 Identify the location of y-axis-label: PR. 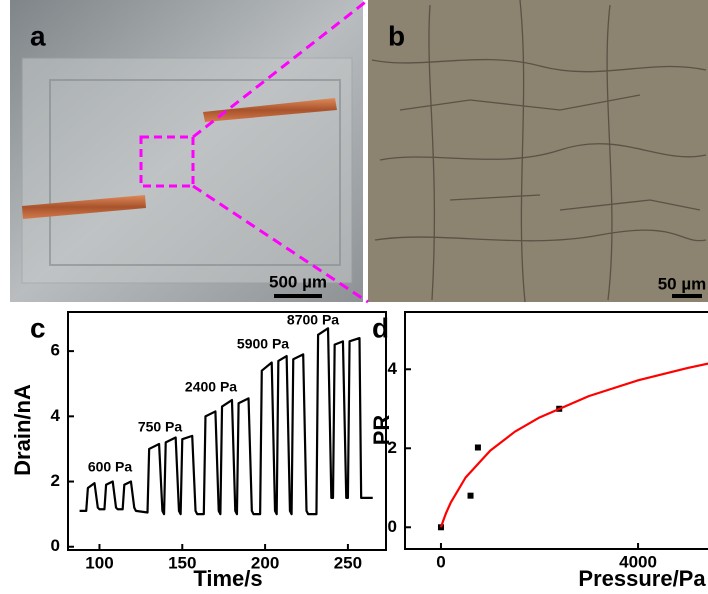
(381, 430).